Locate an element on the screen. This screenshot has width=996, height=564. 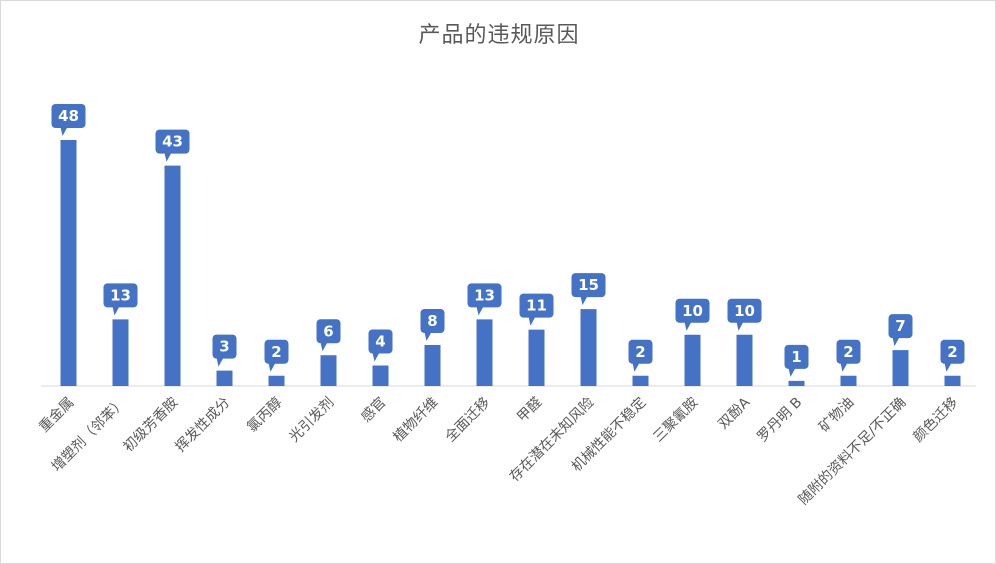
category-label: 感官 is located at coordinates (374, 410).